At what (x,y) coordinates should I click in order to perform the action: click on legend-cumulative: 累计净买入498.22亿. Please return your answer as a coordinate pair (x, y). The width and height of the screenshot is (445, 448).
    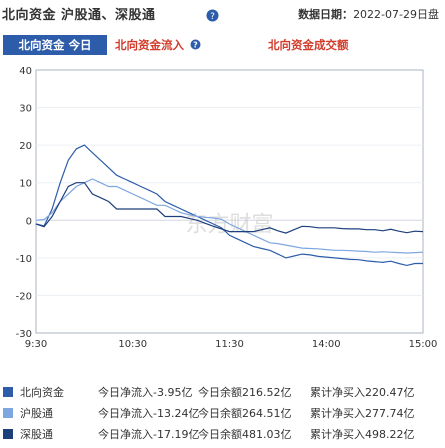
    Looking at the image, I should click on (362, 434).